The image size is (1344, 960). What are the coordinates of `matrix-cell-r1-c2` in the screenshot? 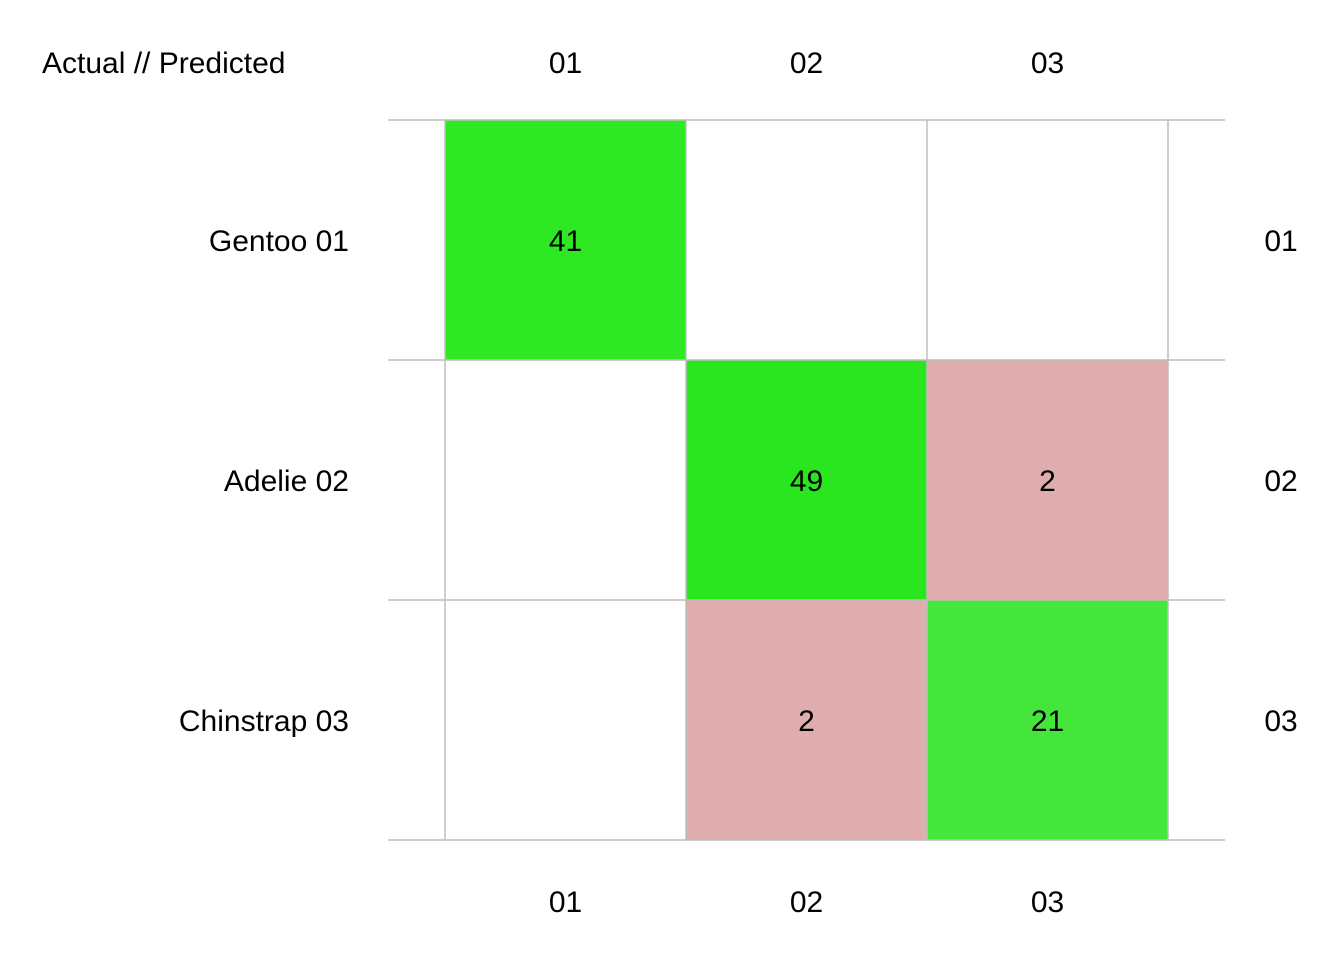 It's located at (806, 240).